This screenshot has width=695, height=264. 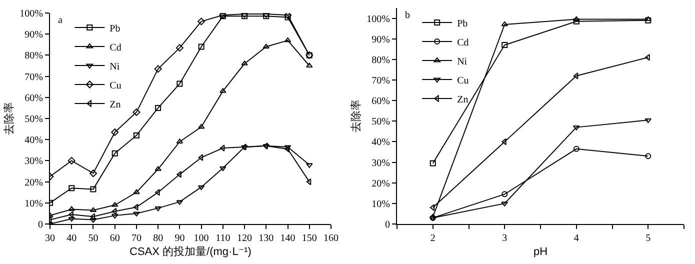 I want to click on x-tick-label: 120, so click(x=244, y=238).